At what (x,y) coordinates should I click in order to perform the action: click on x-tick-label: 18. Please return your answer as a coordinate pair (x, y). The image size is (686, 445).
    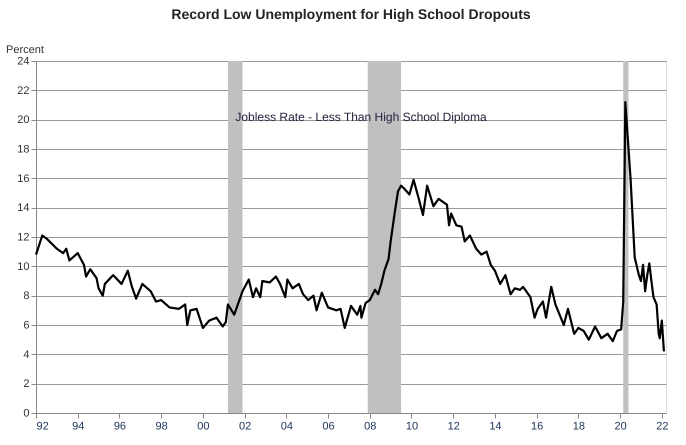
    Looking at the image, I should click on (579, 426).